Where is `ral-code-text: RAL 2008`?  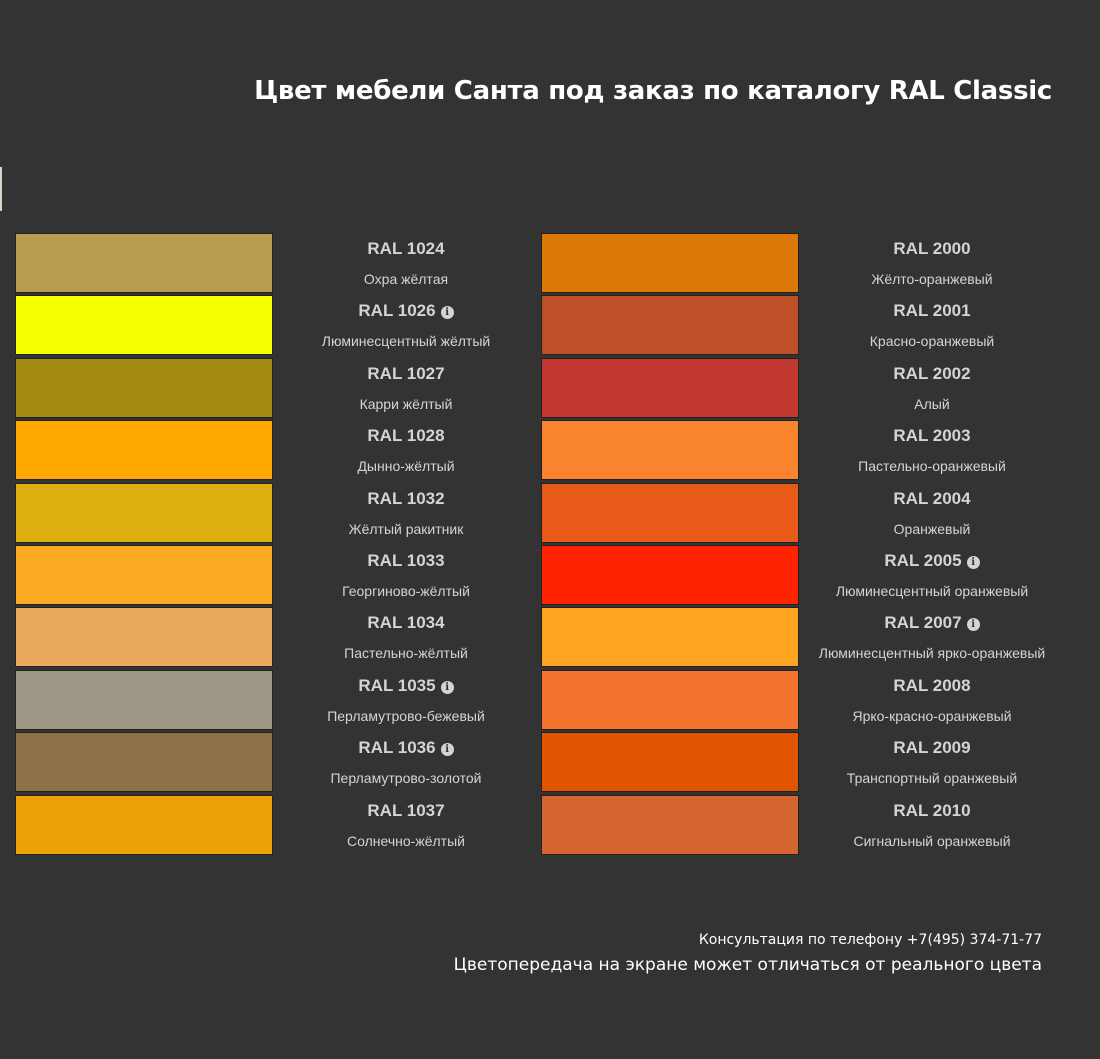 ral-code-text: RAL 2008 is located at coordinates (932, 685).